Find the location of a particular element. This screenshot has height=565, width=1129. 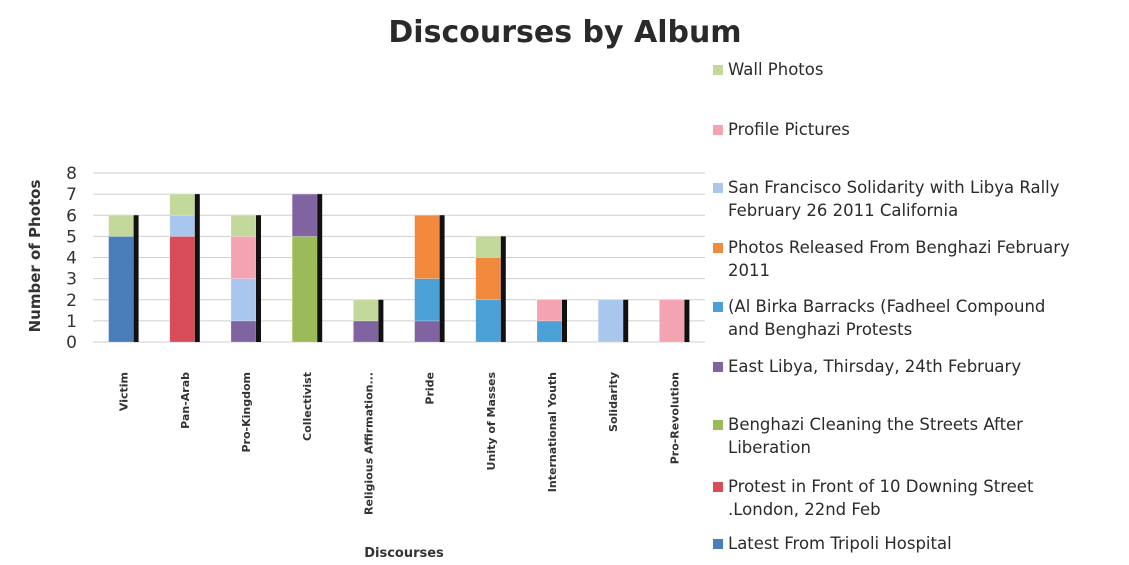

legend-label: Benghazi Cleaning the Streets After is located at coordinates (875, 424).